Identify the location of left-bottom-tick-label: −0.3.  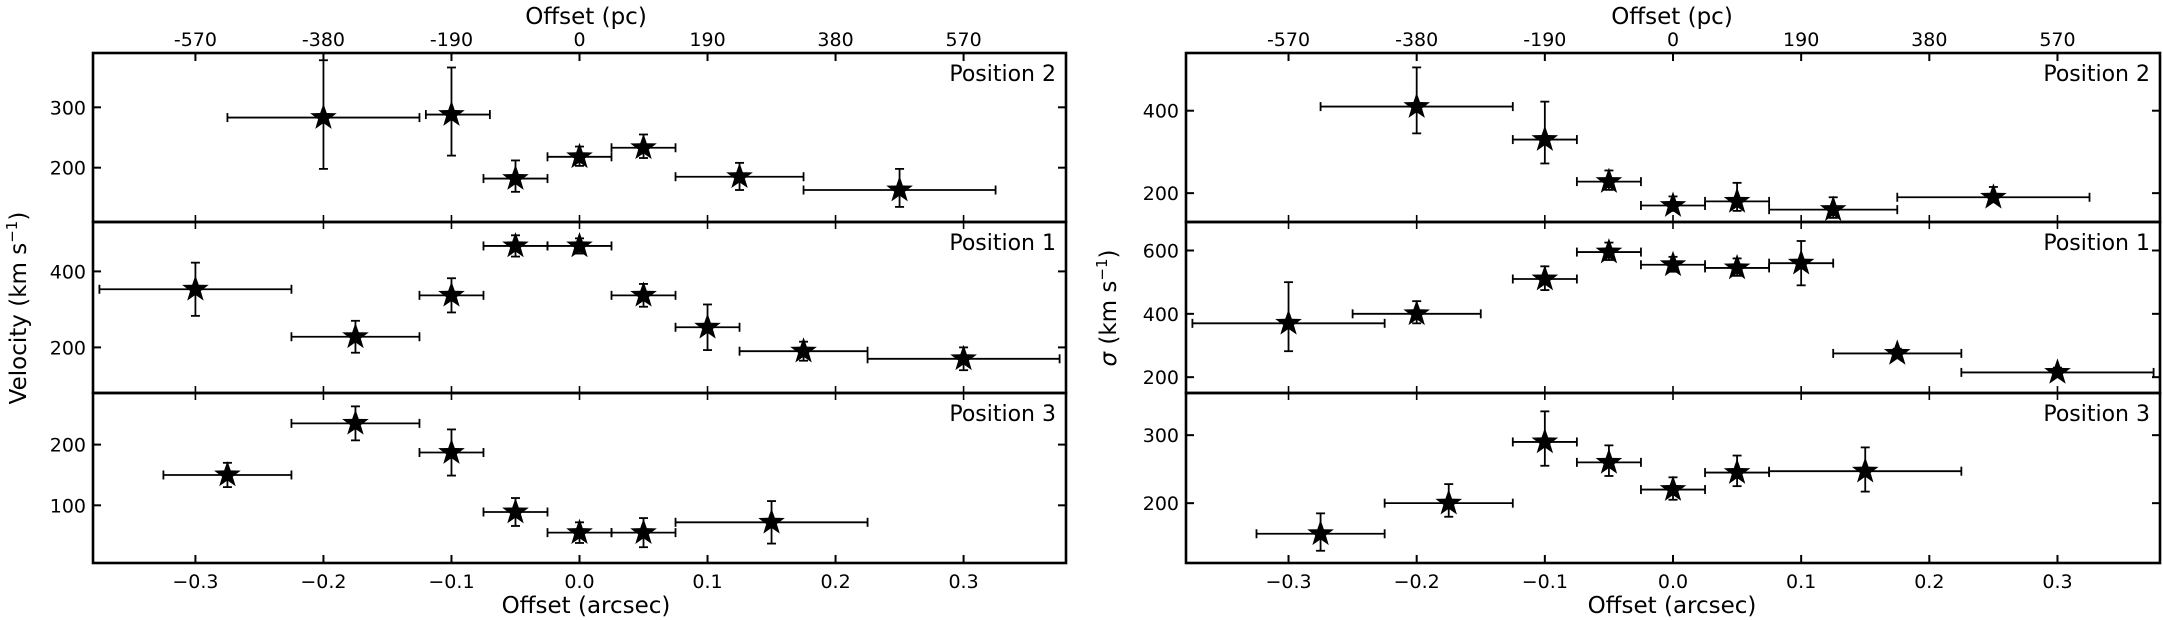
(195, 582).